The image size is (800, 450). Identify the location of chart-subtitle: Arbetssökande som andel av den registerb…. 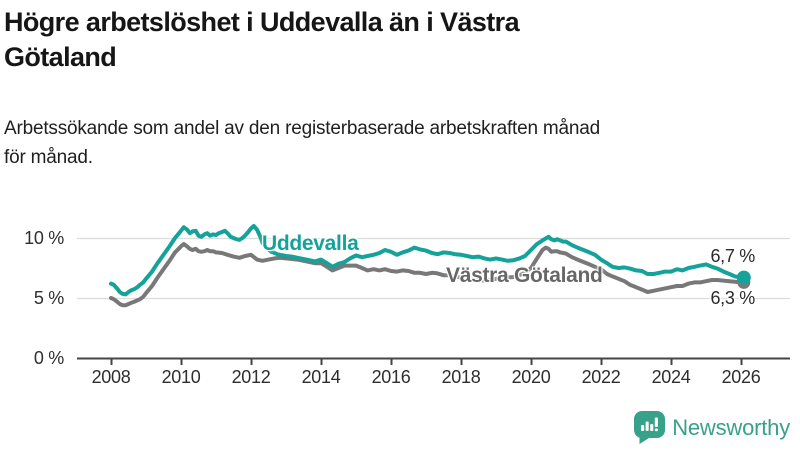
(302, 143).